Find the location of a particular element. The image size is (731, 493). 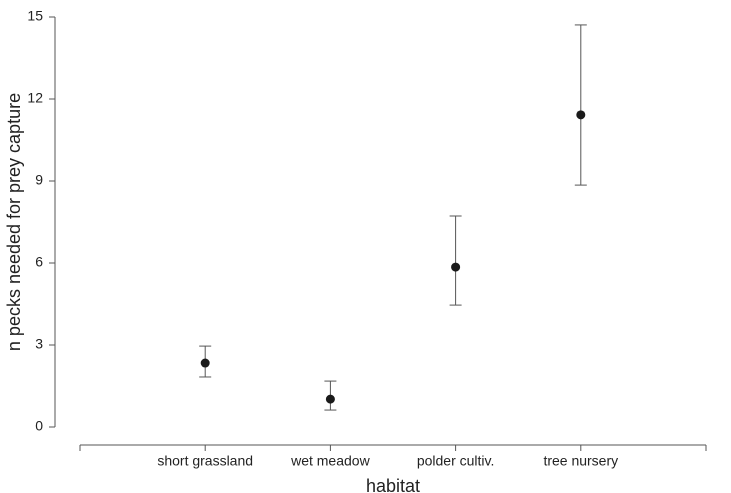

x-tick-label: tree nursery is located at coordinates (580, 461).